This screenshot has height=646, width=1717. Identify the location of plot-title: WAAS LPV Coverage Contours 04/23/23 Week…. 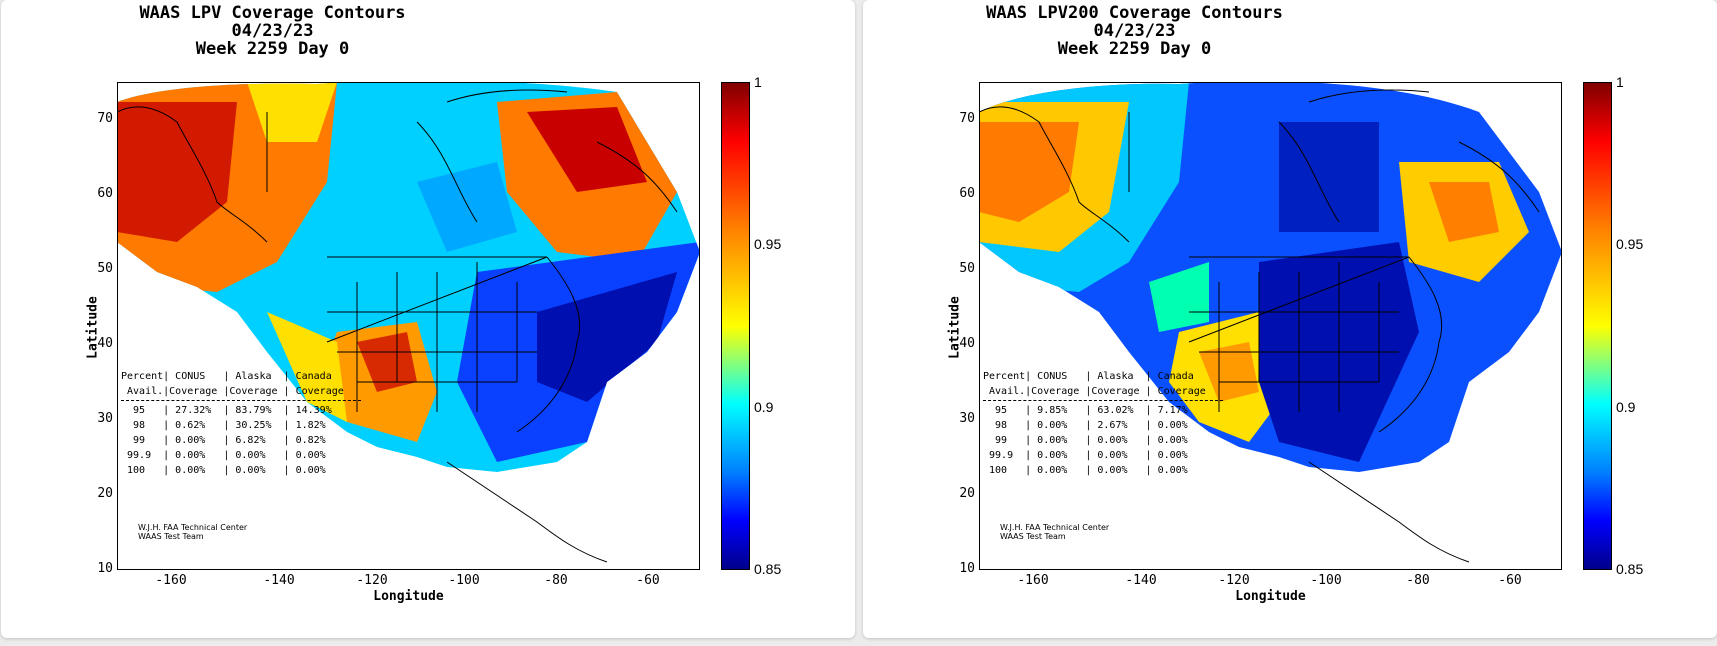
(272, 31).